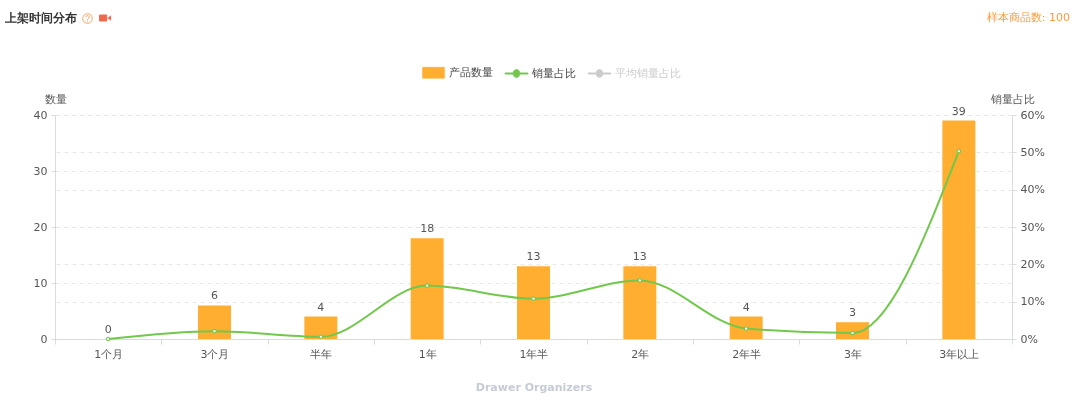  I want to click on y-tick-label: 10, so click(40, 283).